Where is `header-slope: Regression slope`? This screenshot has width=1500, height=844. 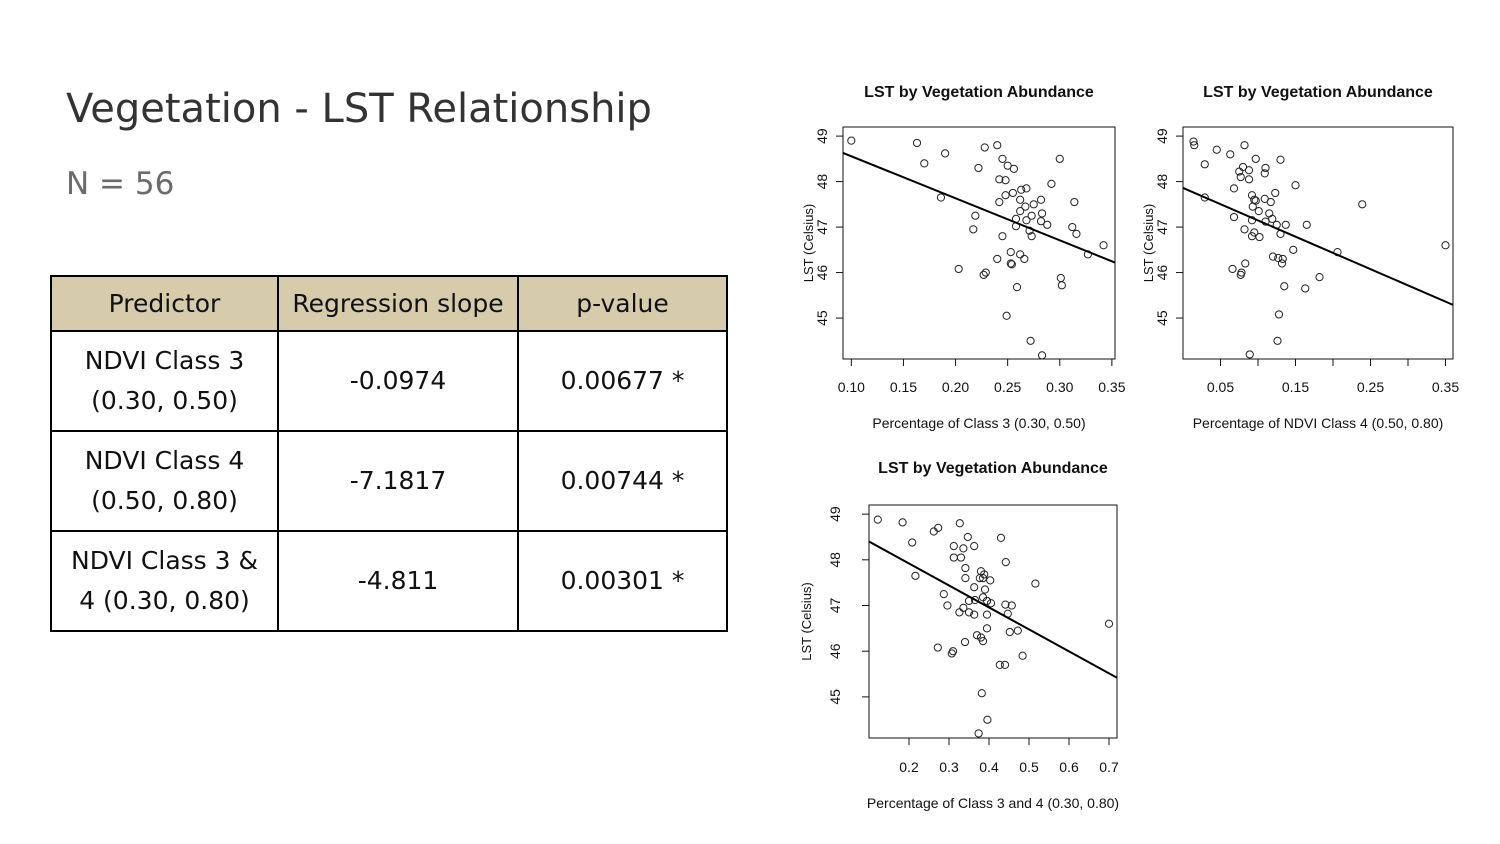
header-slope: Regression slope is located at coordinates (398, 303).